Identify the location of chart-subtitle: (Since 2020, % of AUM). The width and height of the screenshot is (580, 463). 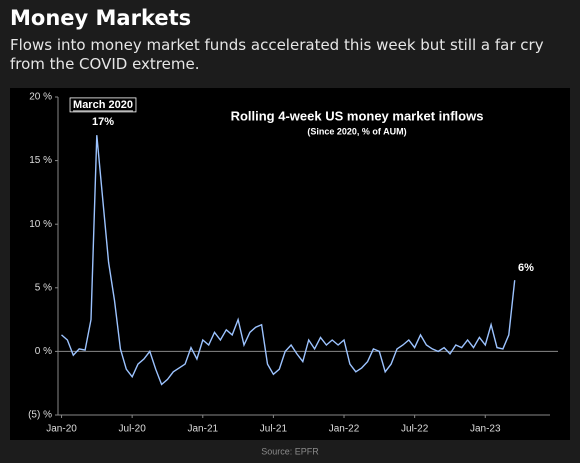
(356, 131).